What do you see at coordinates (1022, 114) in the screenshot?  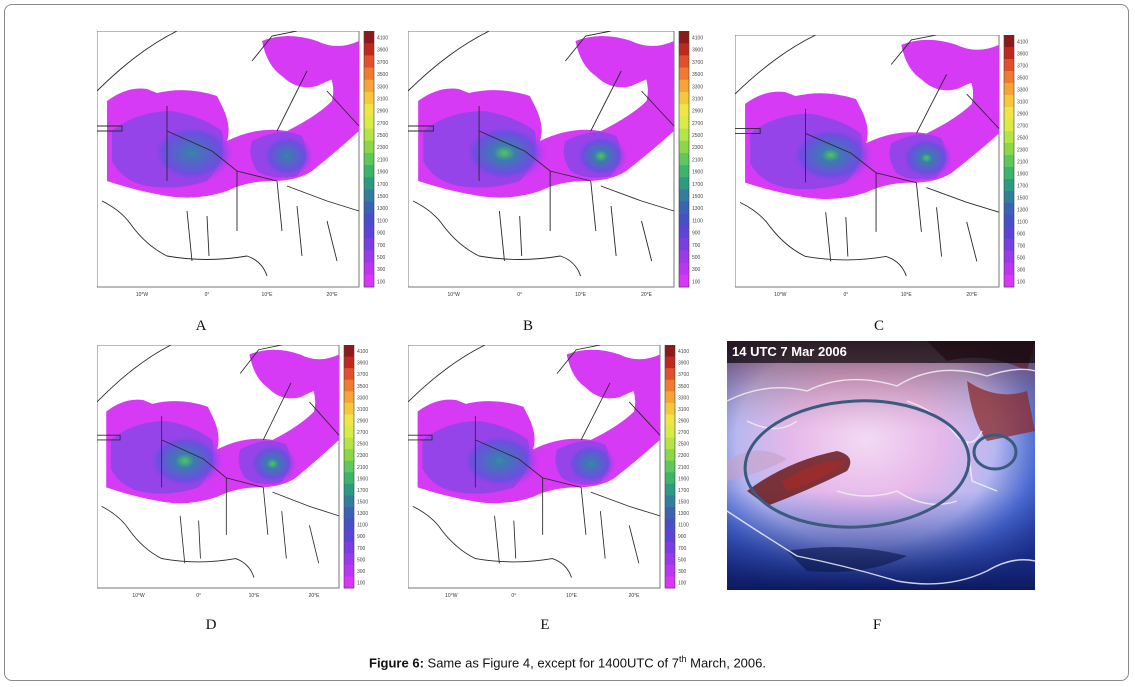 I see `colorbar-tick-label: 2900` at bounding box center [1022, 114].